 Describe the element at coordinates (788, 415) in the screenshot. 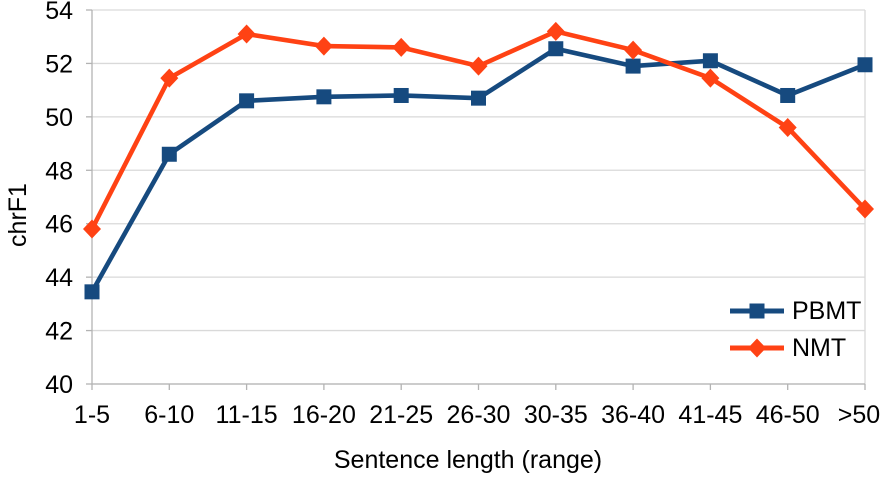

I see `x-tick-label: 46-50` at that location.